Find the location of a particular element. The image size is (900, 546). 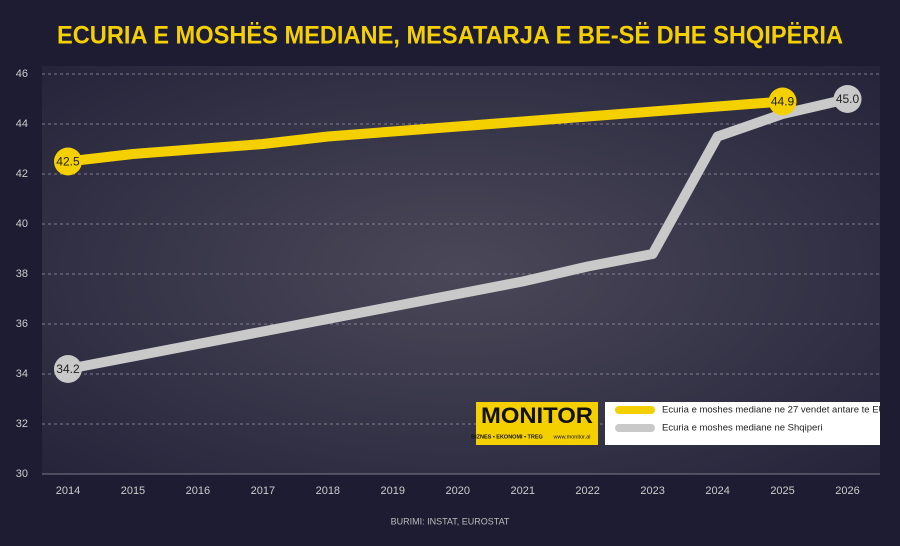

x-tick-label: 2014 is located at coordinates (68, 491).